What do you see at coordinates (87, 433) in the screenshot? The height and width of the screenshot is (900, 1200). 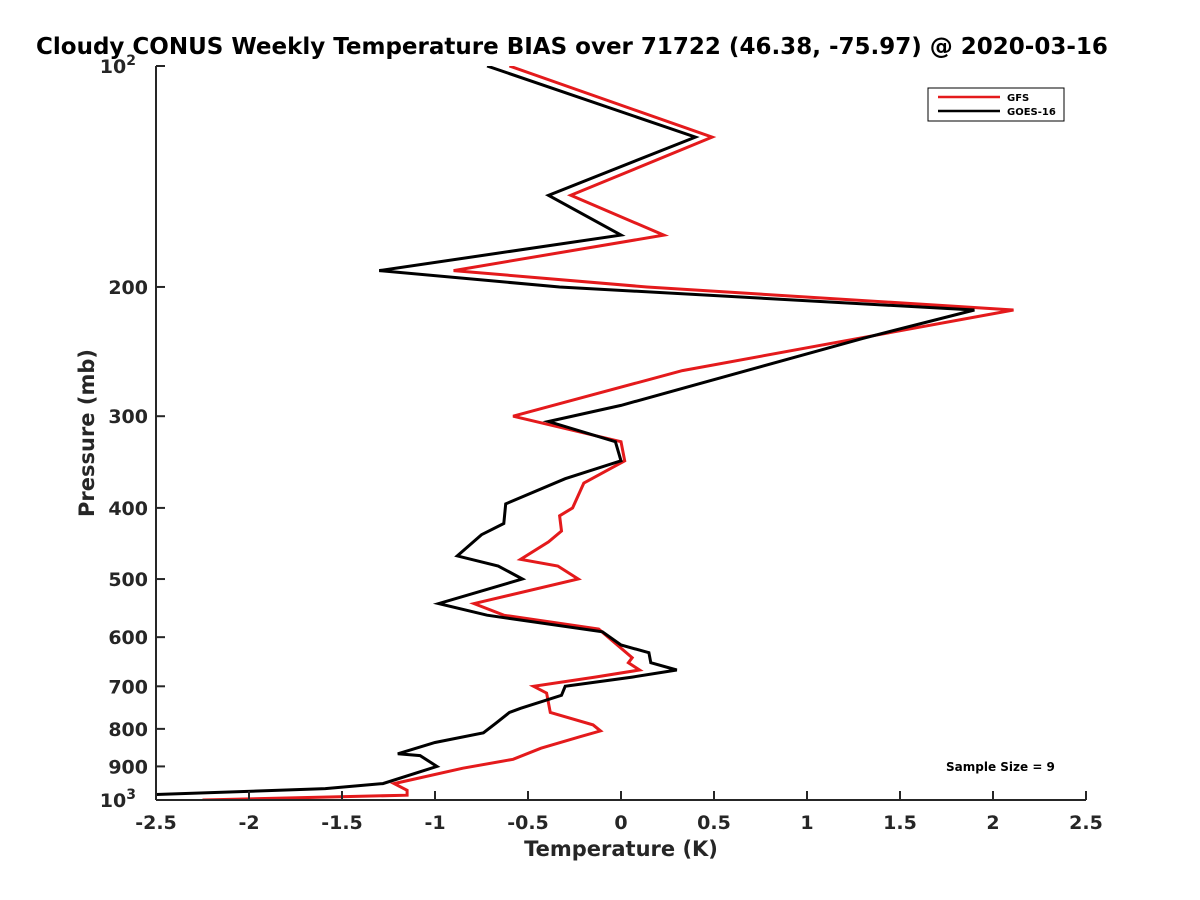 I see `y-axis-label: Pressure (mb)` at bounding box center [87, 433].